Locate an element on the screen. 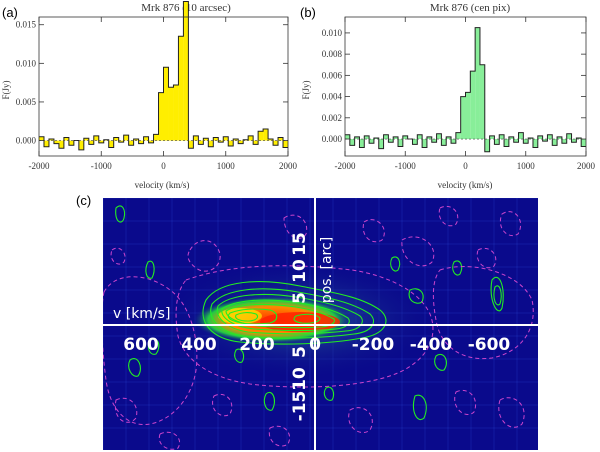 This screenshot has height=452, width=600. y-tick-label: 0.008 is located at coordinates (332, 54).